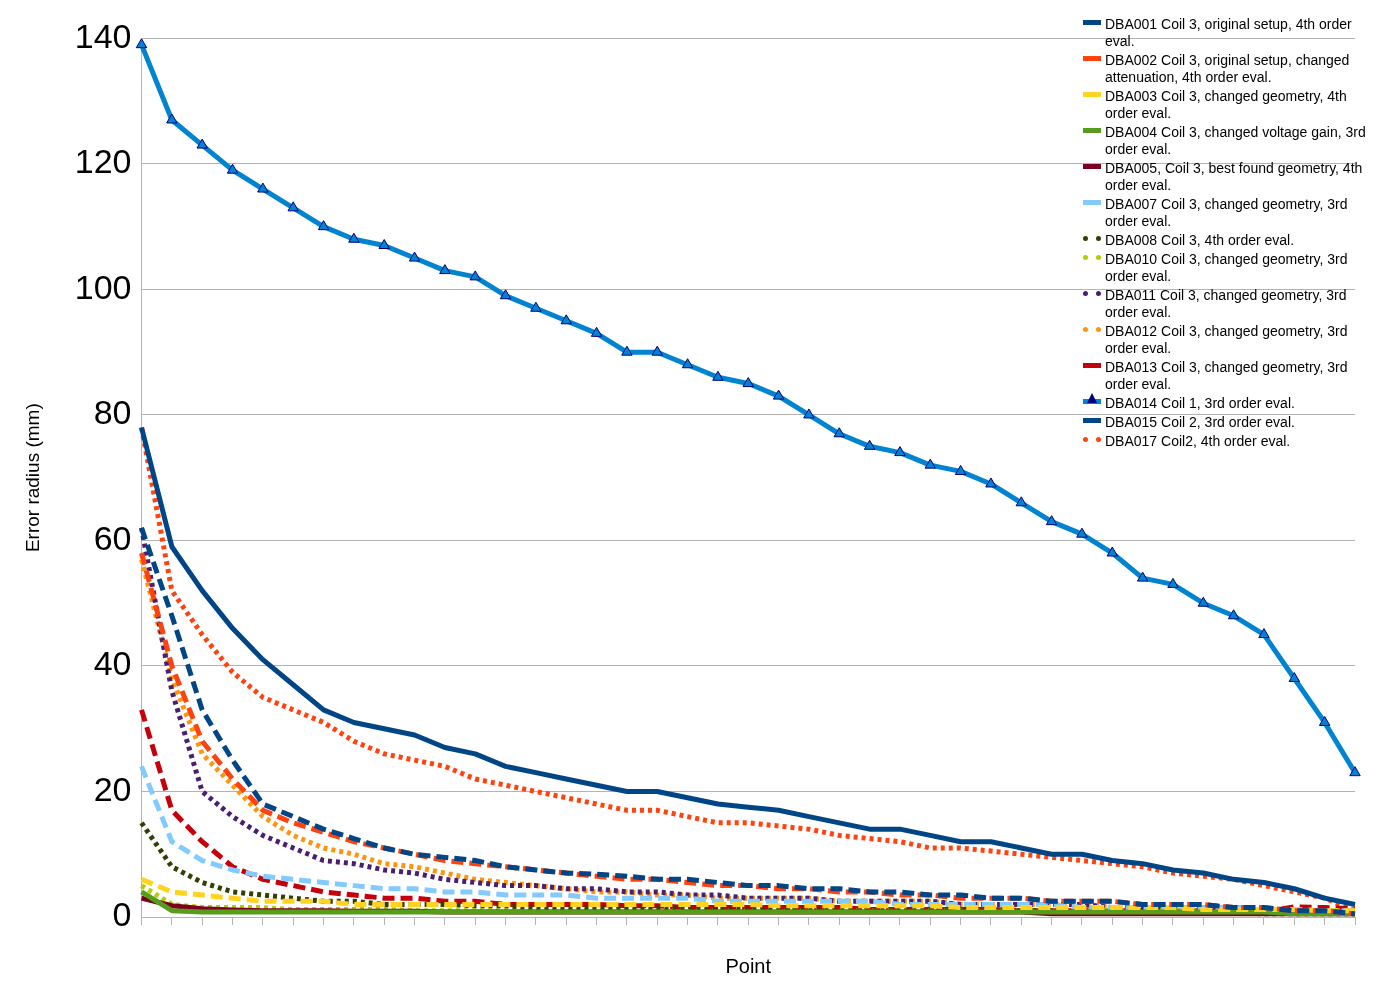 This screenshot has width=1383, height=985. Describe the element at coordinates (1200, 403) in the screenshot. I see `legend-label: DBA014 Coil 1, 3rd order eval.` at that location.